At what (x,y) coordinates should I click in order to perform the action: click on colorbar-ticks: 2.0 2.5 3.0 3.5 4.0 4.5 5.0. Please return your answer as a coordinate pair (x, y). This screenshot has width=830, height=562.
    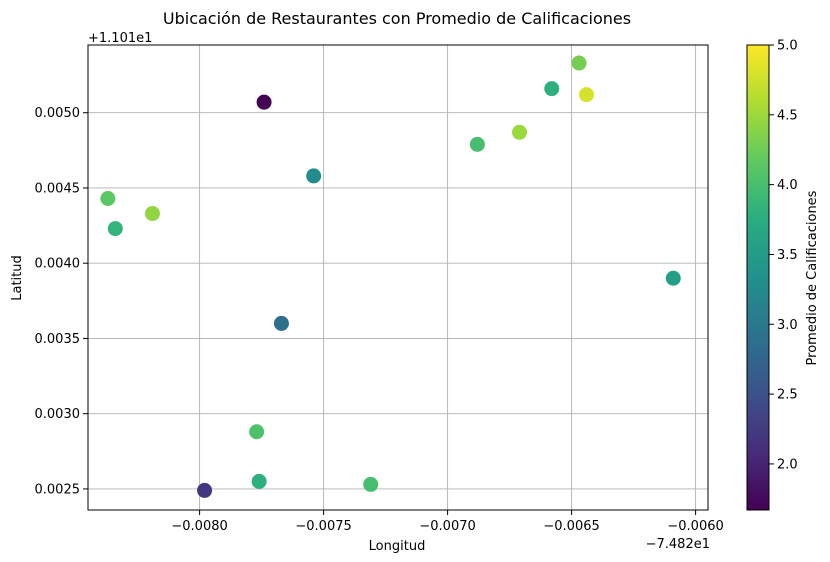
    Looking at the image, I should click on (783, 255).